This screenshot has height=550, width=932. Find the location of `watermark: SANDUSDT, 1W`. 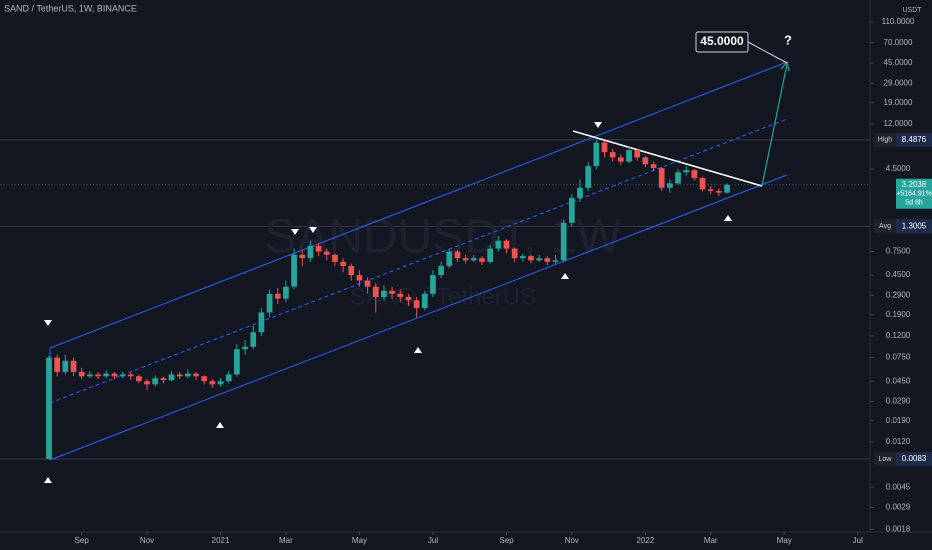

watermark: SANDUSDT, 1W is located at coordinates (443, 237).